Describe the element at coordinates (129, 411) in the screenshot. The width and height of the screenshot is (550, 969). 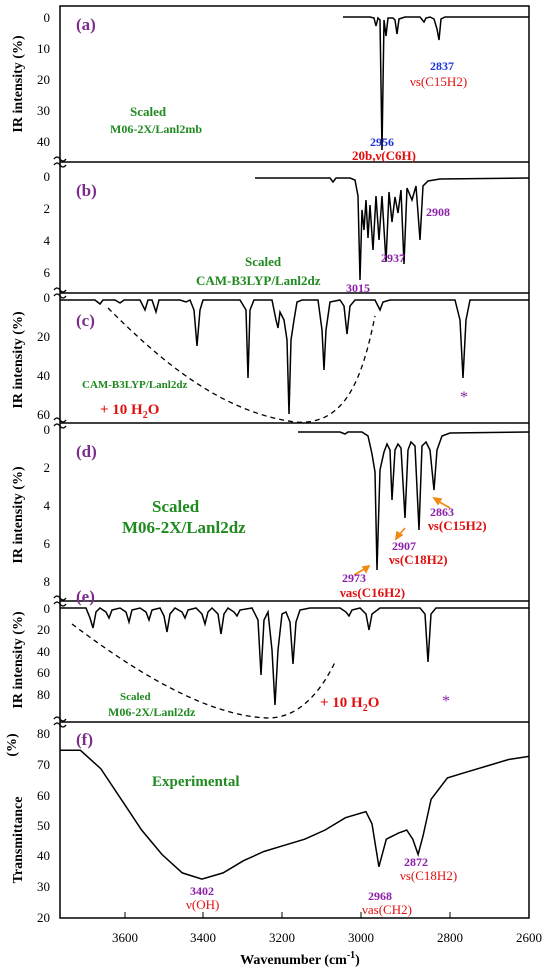
I see `water-label-c: + 10 H2O` at that location.